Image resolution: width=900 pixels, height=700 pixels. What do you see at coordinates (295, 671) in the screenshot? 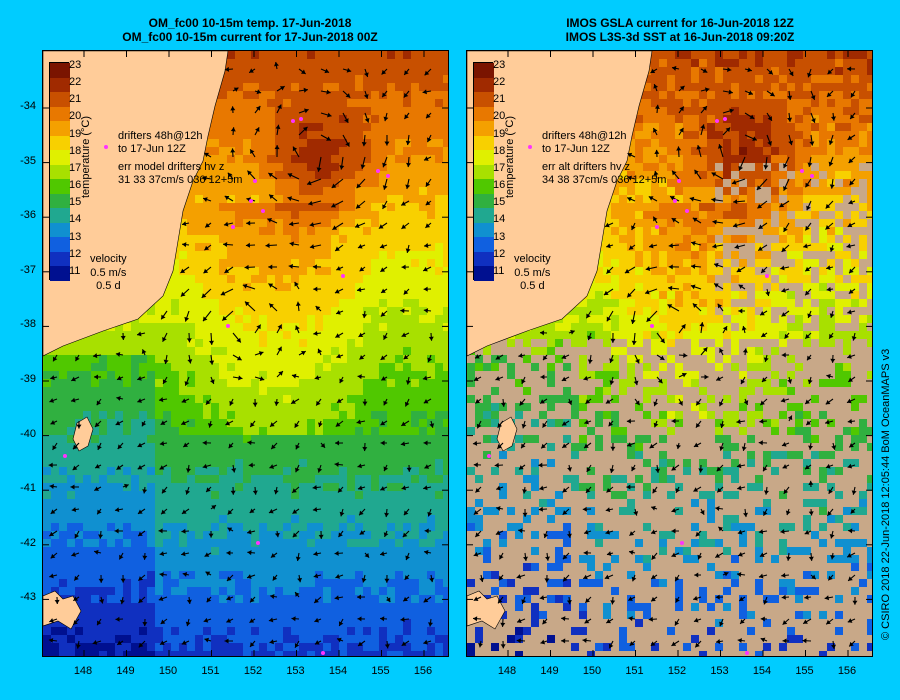
I see `longitude-tick-label: 153` at bounding box center [295, 671].